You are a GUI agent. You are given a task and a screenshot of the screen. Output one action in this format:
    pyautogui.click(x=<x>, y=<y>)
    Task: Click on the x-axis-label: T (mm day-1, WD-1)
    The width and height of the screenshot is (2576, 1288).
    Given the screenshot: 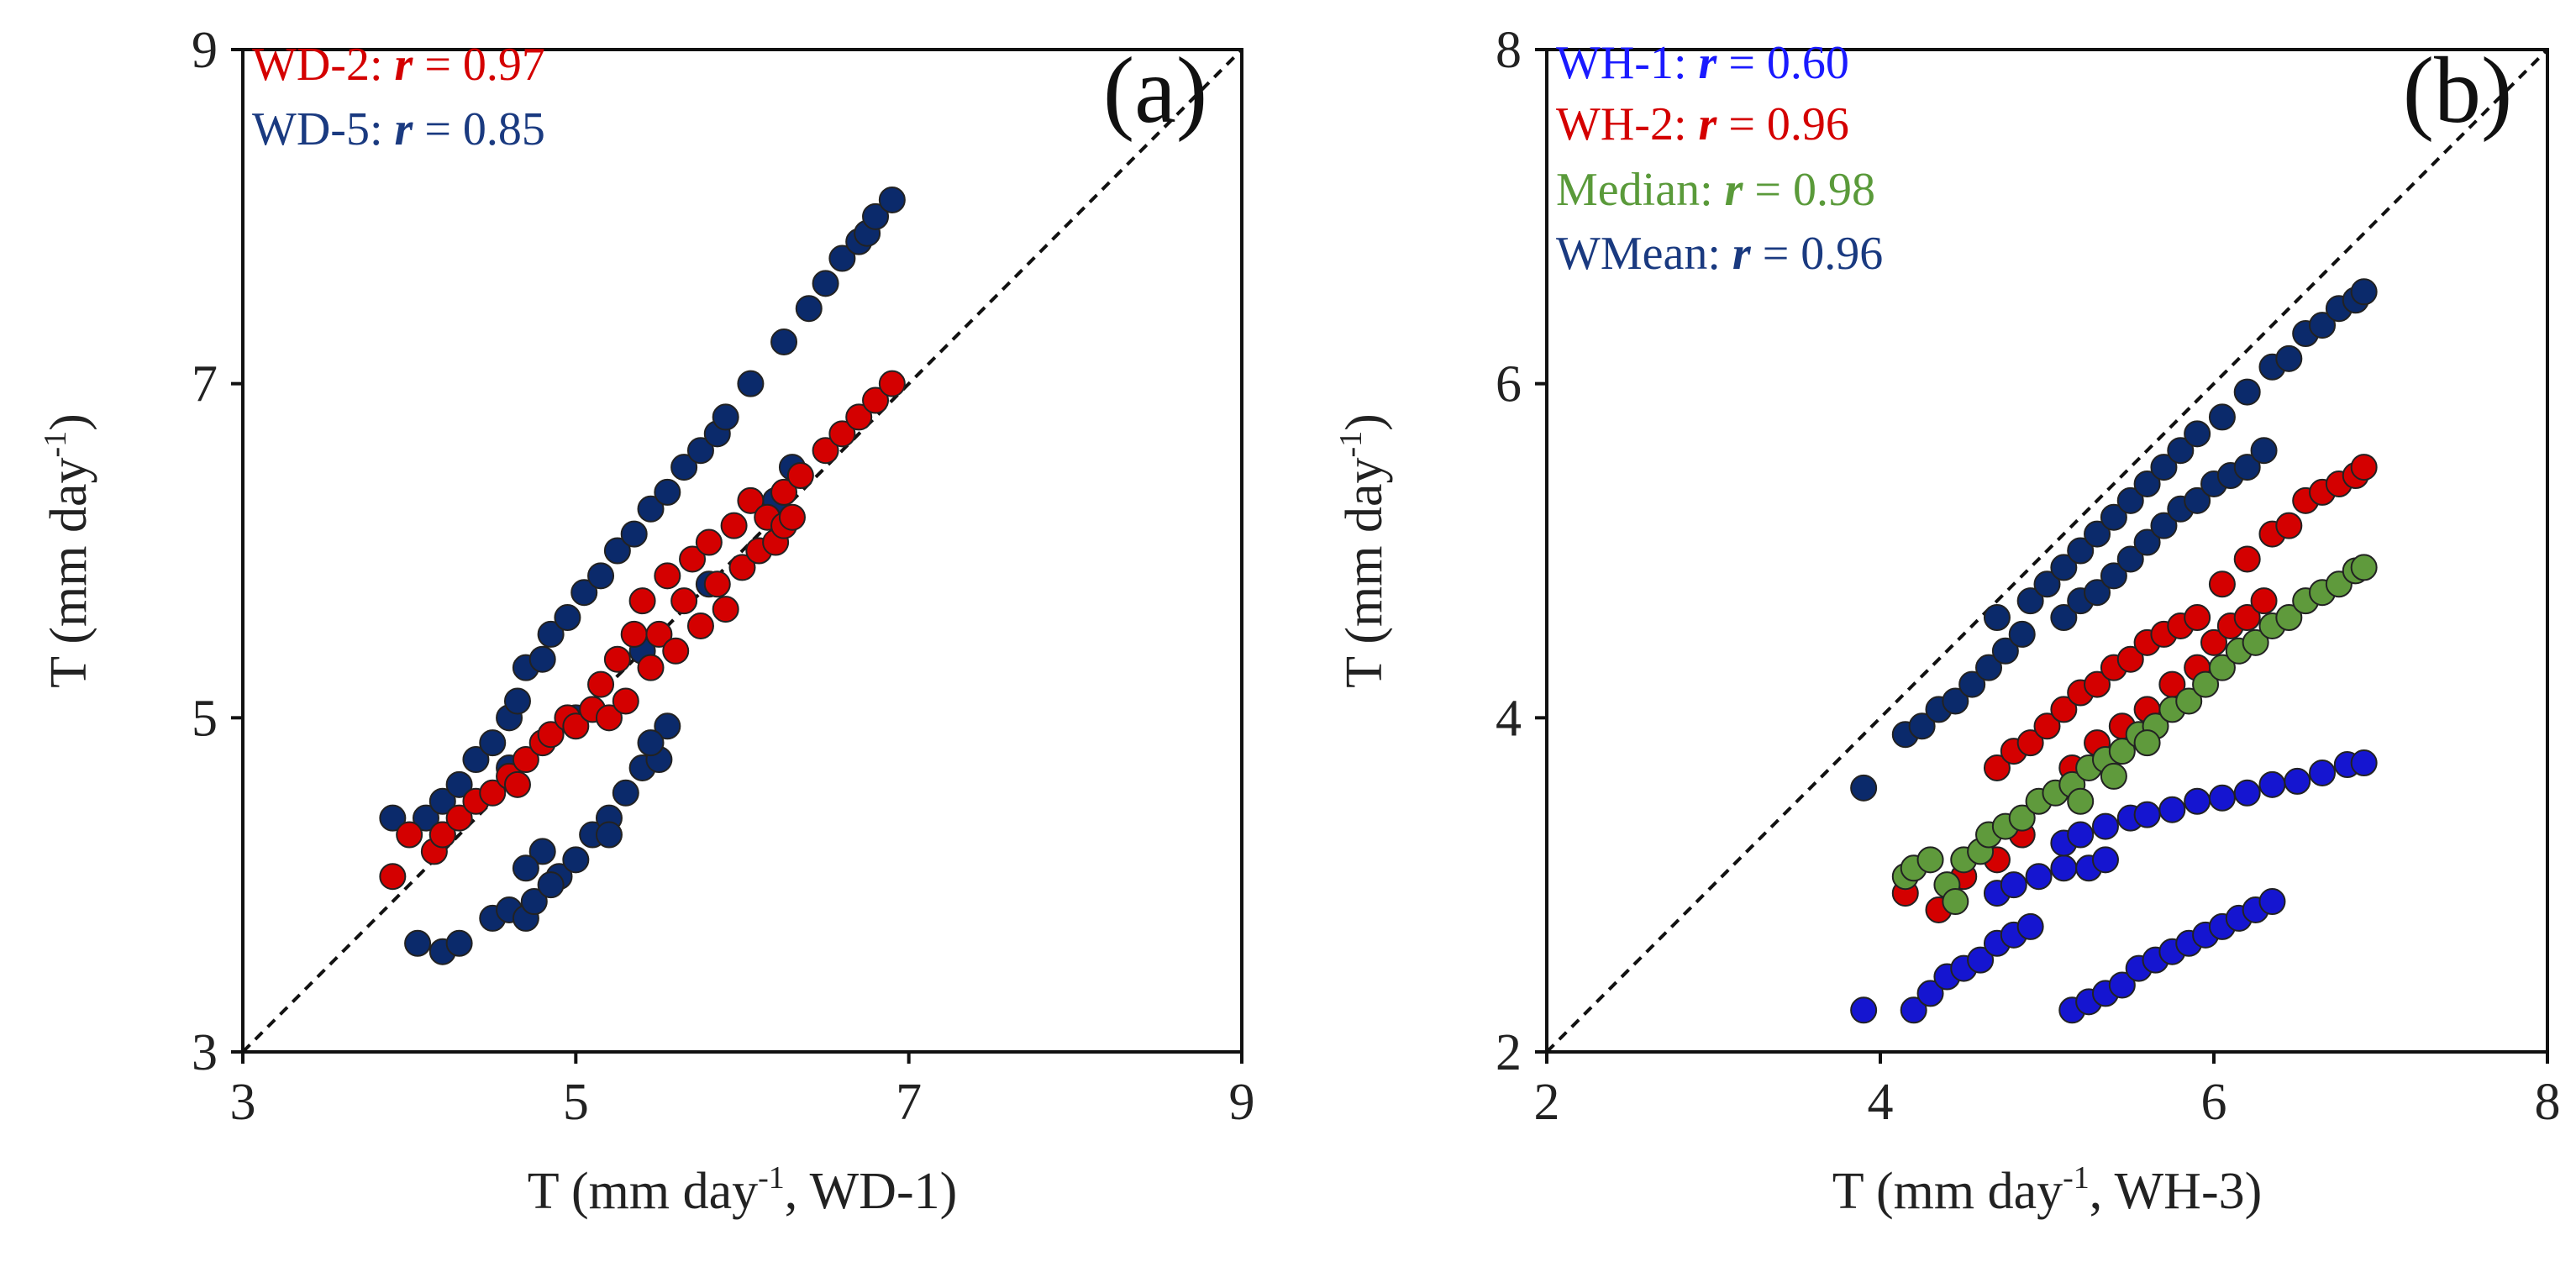 What is the action you would take?
    pyautogui.click(x=743, y=1190)
    